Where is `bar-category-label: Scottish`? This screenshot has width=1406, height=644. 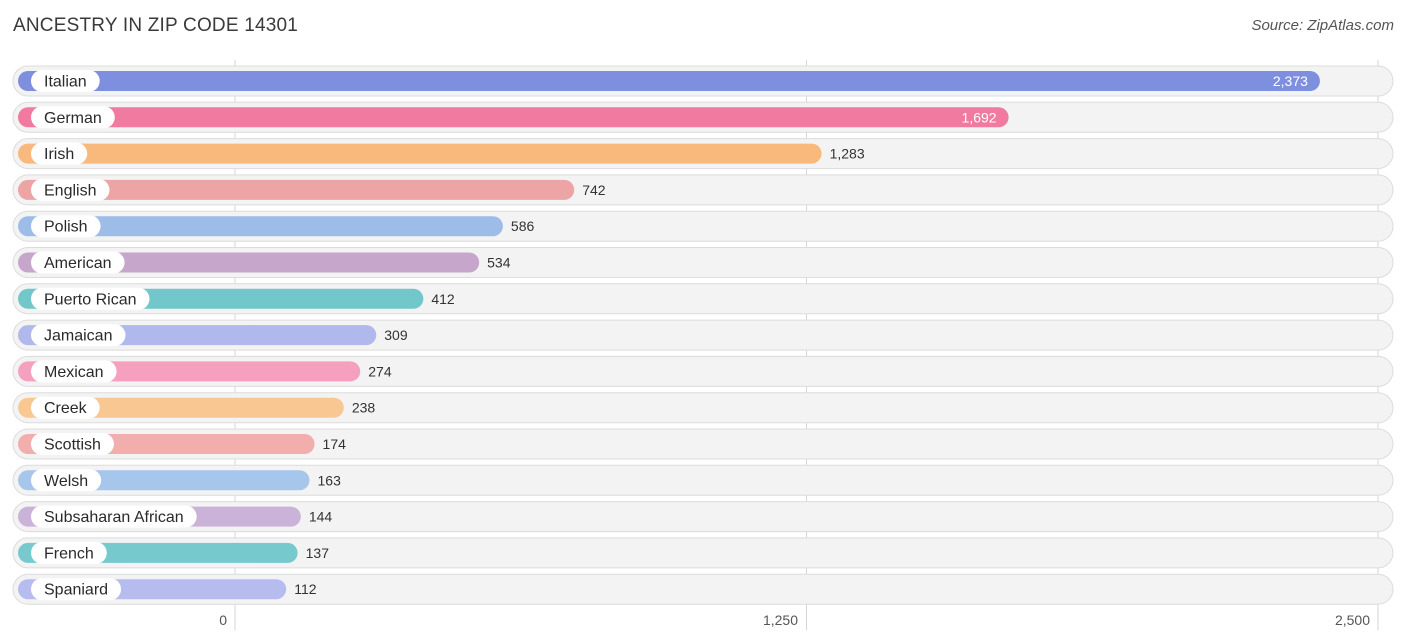
bar-category-label: Scottish is located at coordinates (72, 445).